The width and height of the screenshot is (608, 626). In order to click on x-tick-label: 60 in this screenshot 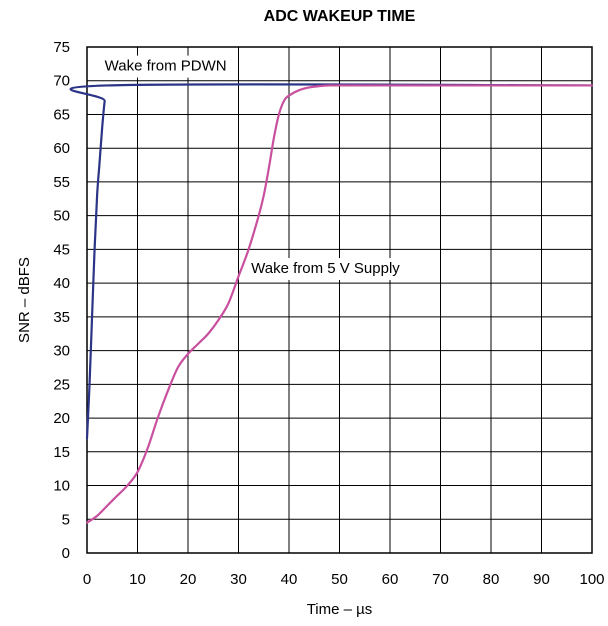, I will do `click(390, 579)`.